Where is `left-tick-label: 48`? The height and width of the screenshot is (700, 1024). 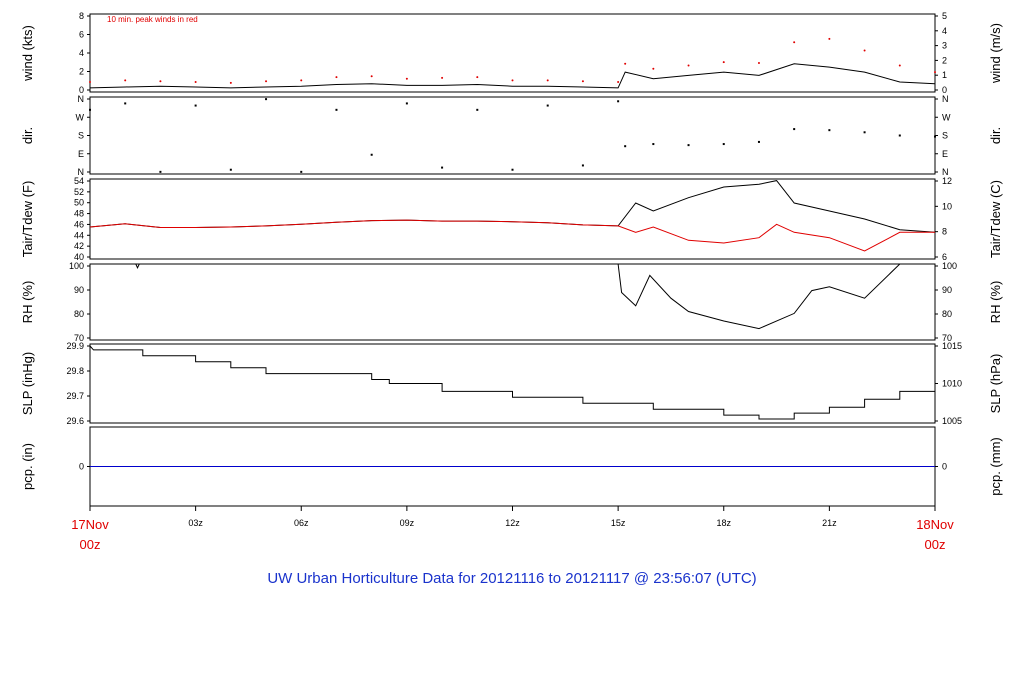 left-tick-label: 48 is located at coordinates (79, 214).